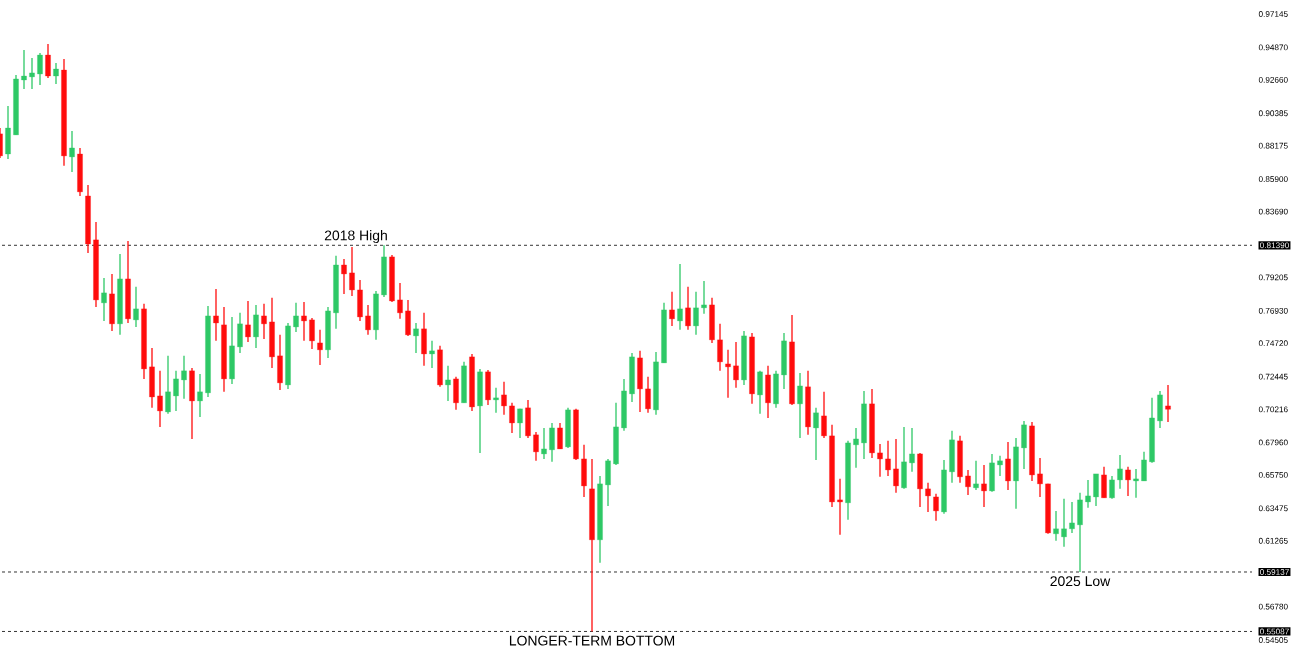 This screenshot has height=666, width=1301. What do you see at coordinates (592, 640) in the screenshot?
I see `ref-line-label: LONGER-TERM BOTTOM` at bounding box center [592, 640].